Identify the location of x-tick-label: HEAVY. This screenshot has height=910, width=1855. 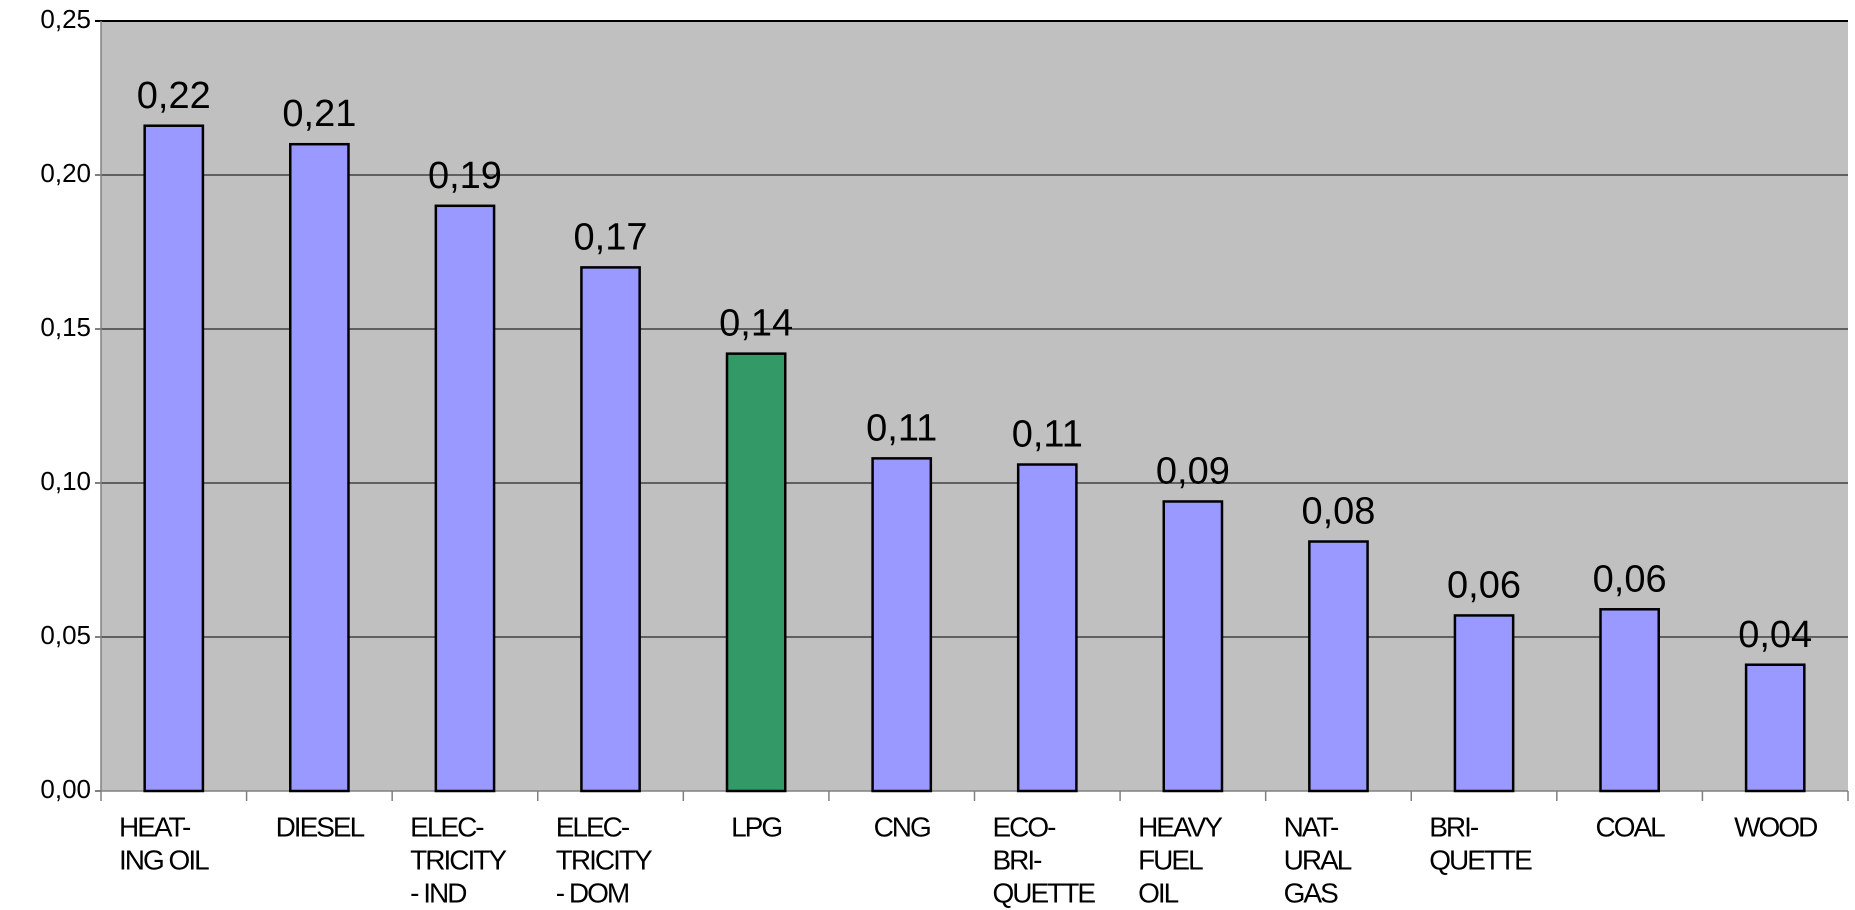
(1180, 826).